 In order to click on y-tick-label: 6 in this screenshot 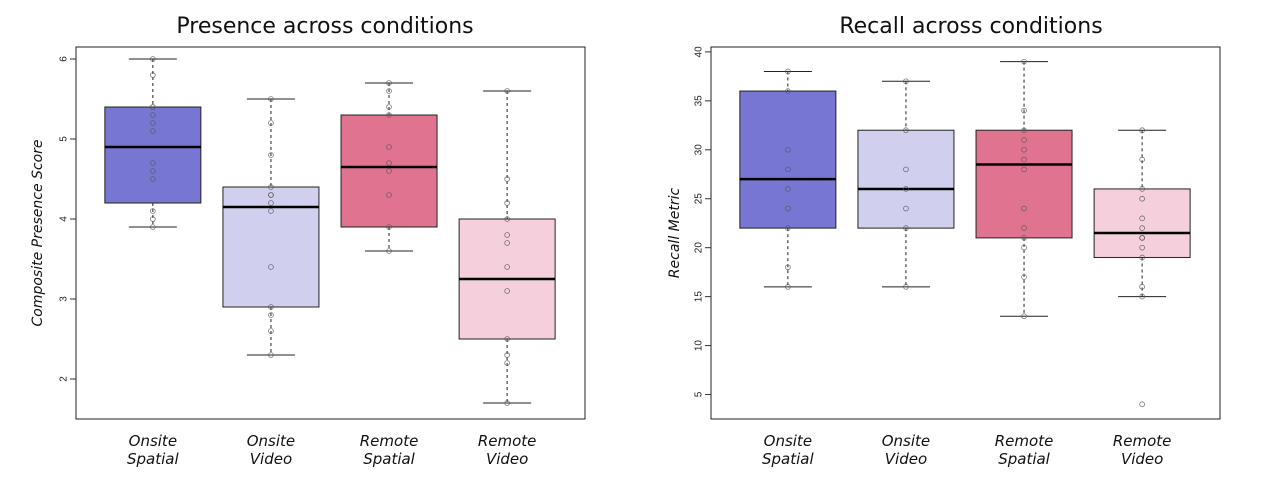, I will do `click(64, 59)`.